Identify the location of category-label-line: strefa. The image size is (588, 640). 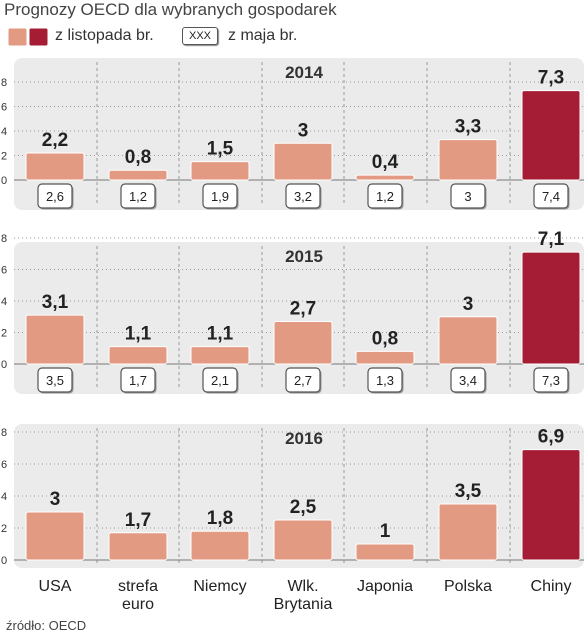
(138, 586).